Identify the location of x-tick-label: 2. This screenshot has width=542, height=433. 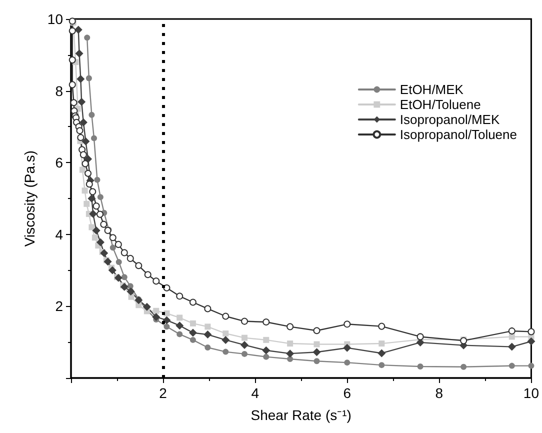
(163, 393).